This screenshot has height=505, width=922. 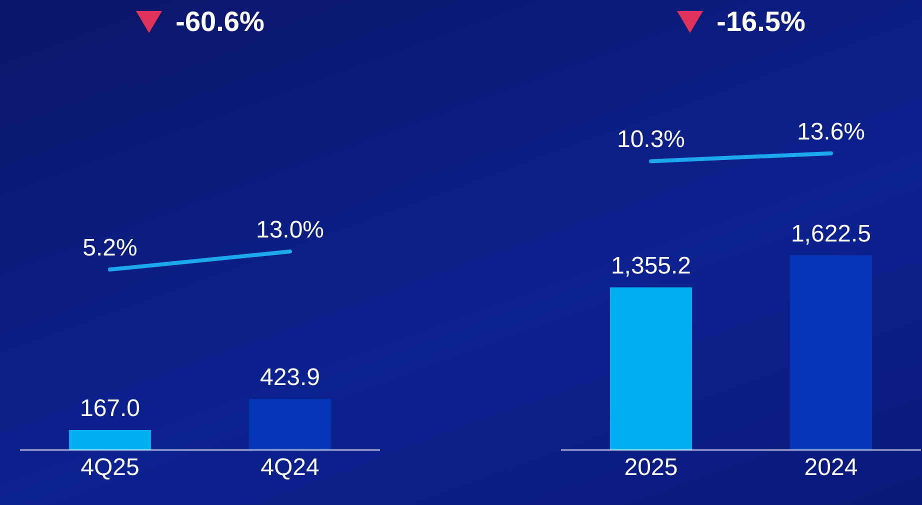 What do you see at coordinates (651, 468) in the screenshot?
I see `x-tick-label: 2025` at bounding box center [651, 468].